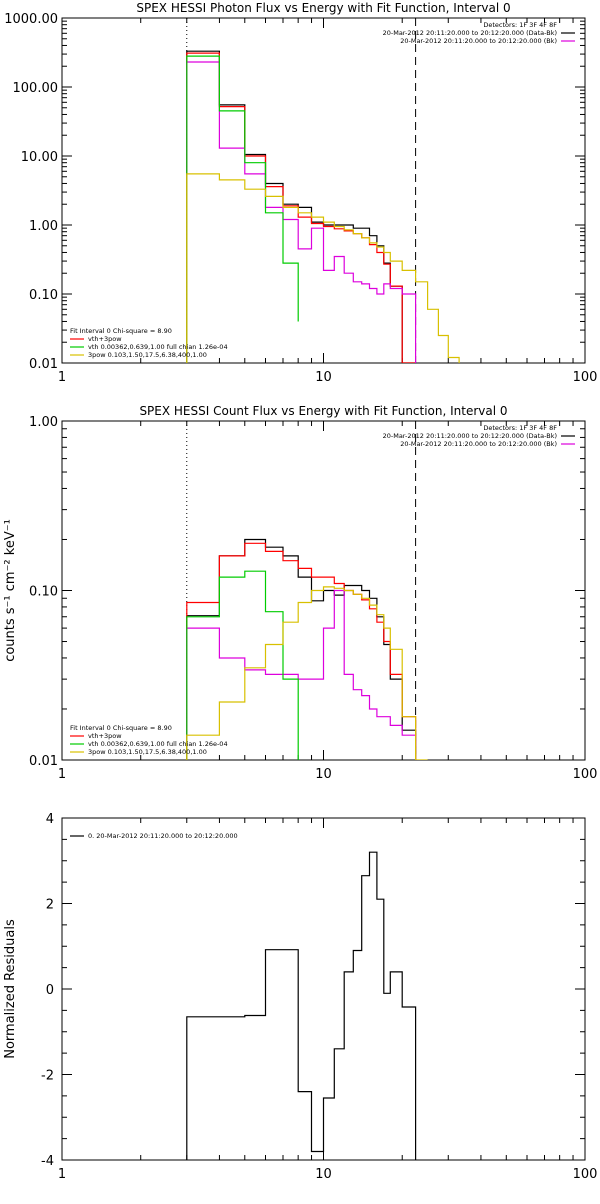 The height and width of the screenshot is (1204, 600). What do you see at coordinates (31, 19) in the screenshot?
I see `y-tick-label: 1000.00` at bounding box center [31, 19].